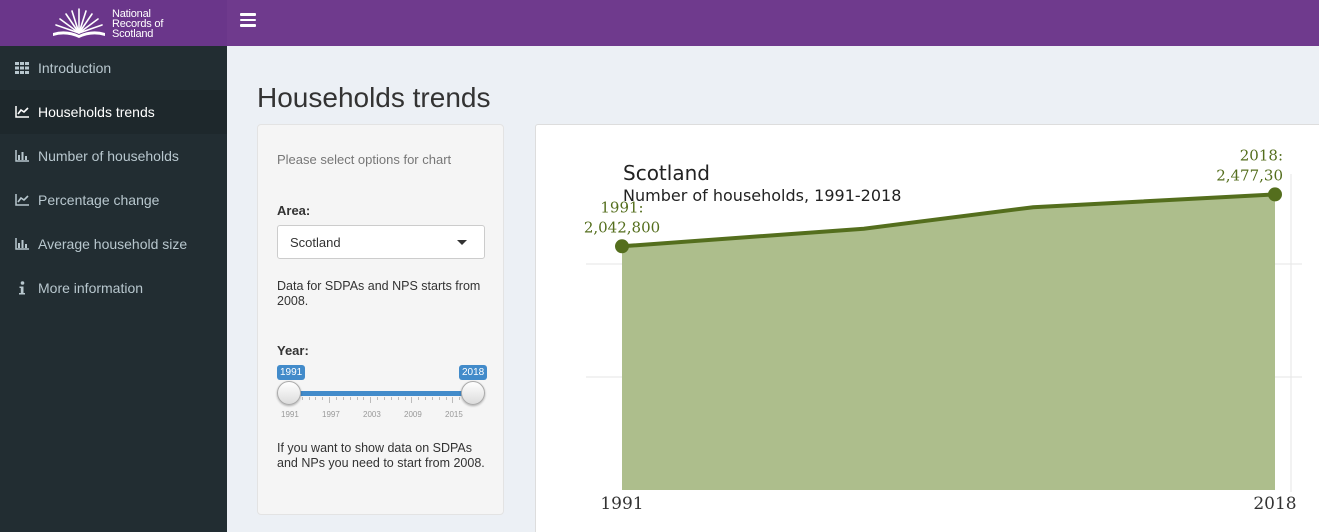 The width and height of the screenshot is (1319, 532). Describe the element at coordinates (96, 112) in the screenshot. I see `sidebar-item-label: Households trends` at that location.